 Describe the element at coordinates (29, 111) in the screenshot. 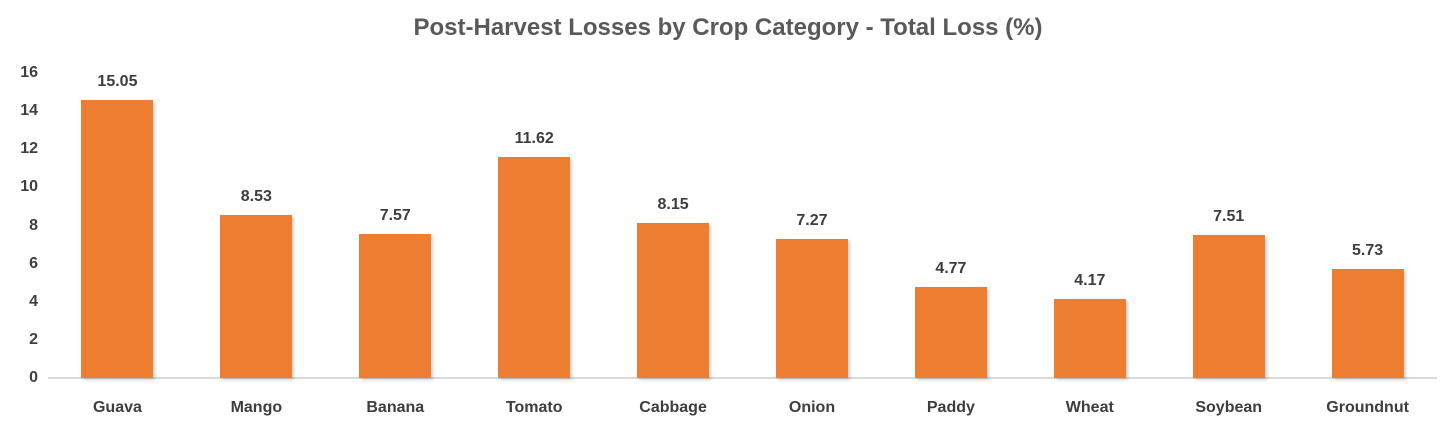

I see `y-axis-tick-label: 14` at that location.